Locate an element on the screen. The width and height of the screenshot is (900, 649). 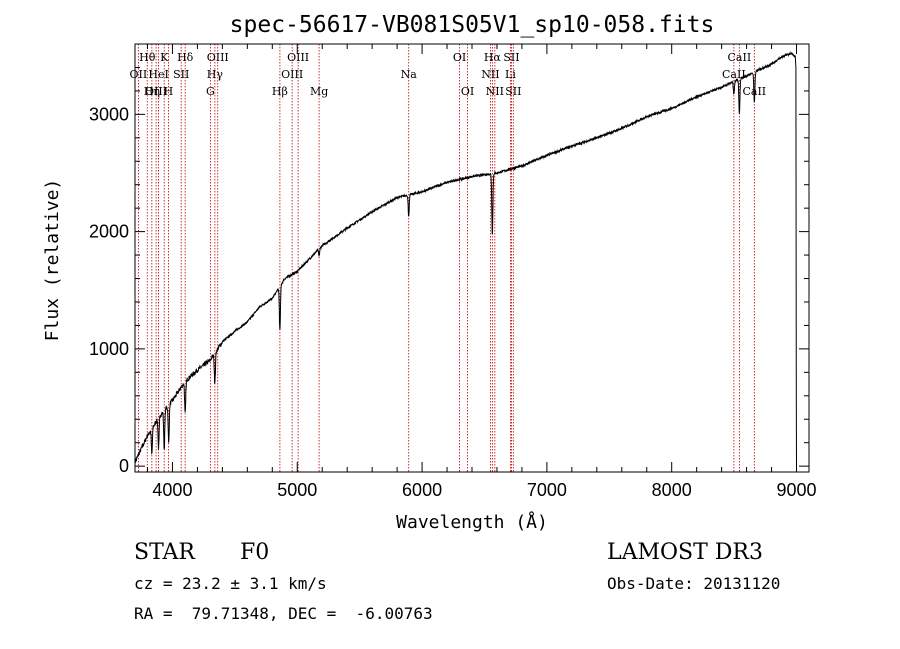
x-tick-label: 4000 is located at coordinates (172, 490).